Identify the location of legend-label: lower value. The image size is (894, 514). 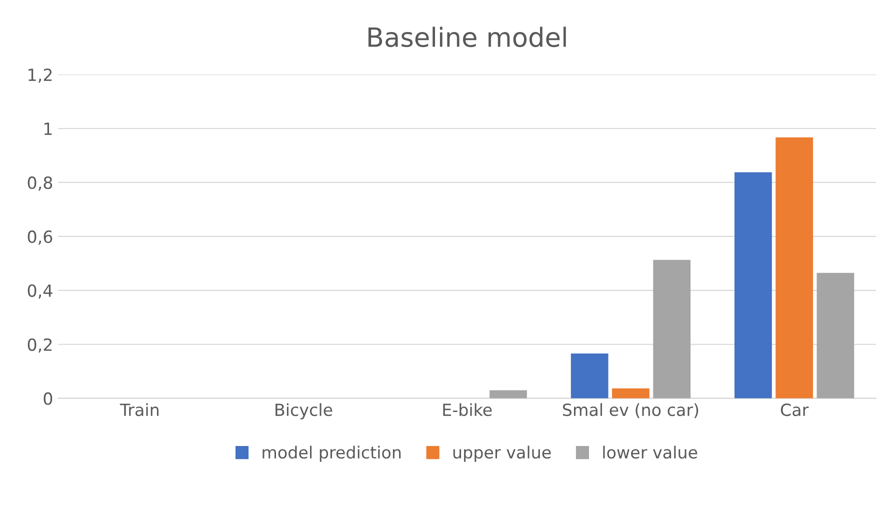
(650, 452).